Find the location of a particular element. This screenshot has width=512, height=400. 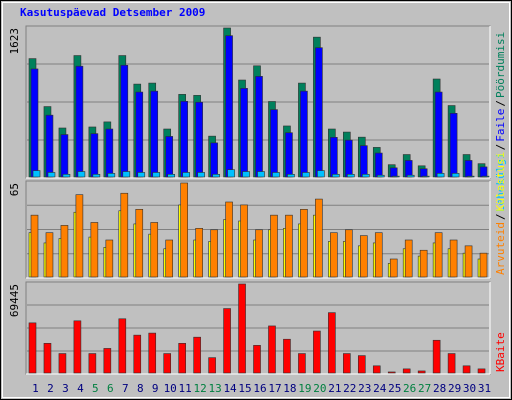

x-tick-label: 5 is located at coordinates (95, 388).